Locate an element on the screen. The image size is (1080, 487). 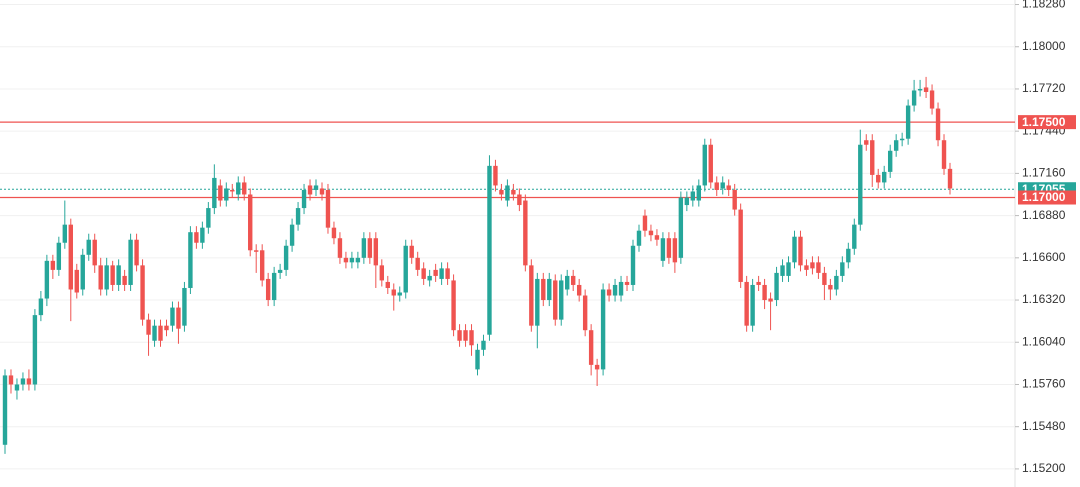
y-tick-label: 1.18000 is located at coordinates (1044, 46).